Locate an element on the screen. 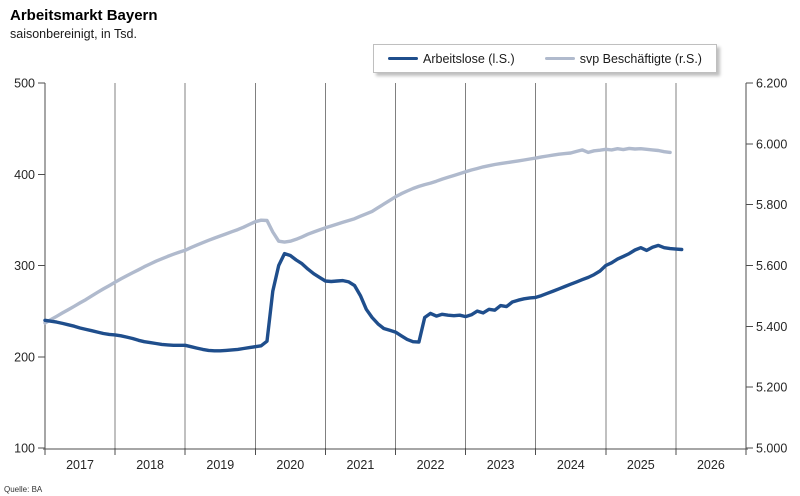 The width and height of the screenshot is (800, 496). right-axis-label: 6.000 is located at coordinates (771, 144).